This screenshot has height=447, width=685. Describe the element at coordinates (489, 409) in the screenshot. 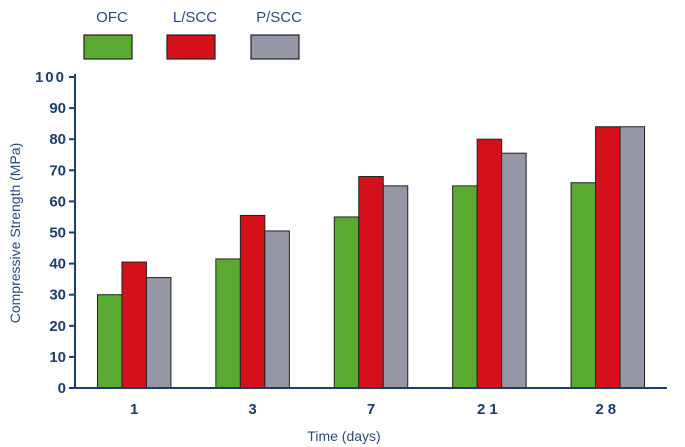

I see `x-tick-label: 21` at that location.